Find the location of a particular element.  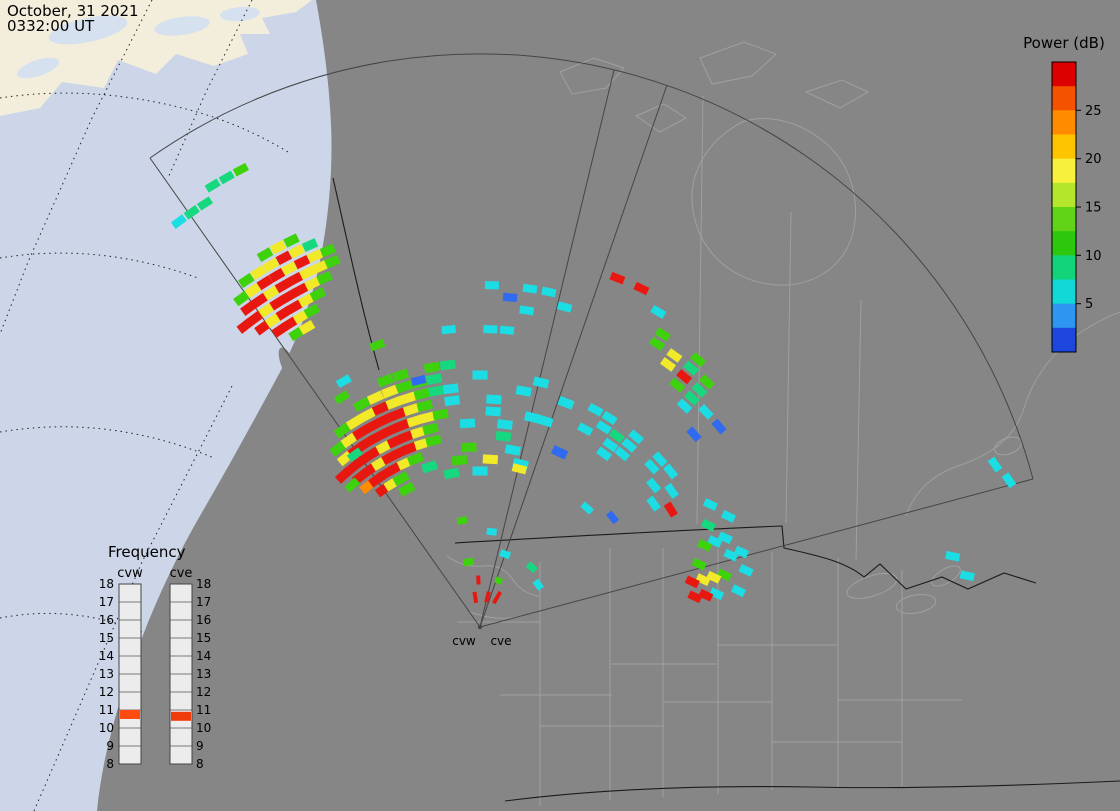

fan-mid-edge-east is located at coordinates (573, 356).